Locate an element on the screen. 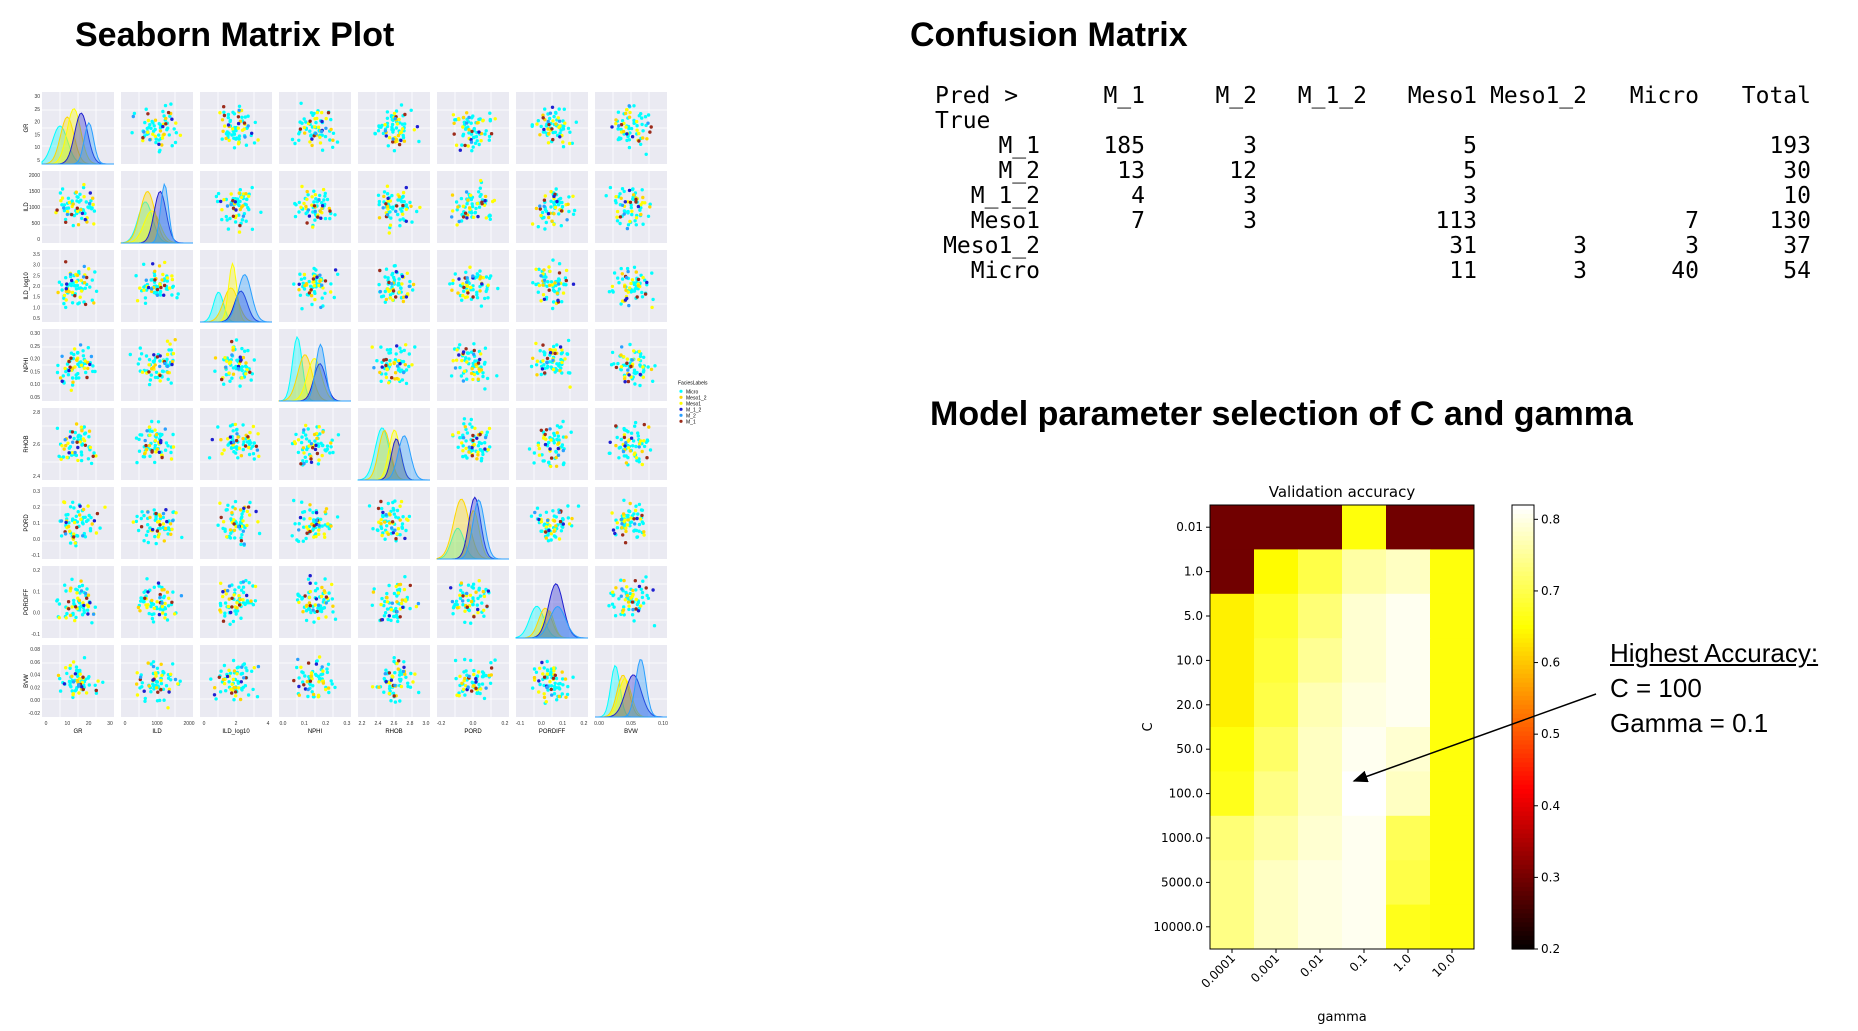 The width and height of the screenshot is (1858, 1031). confusion-row: Micro 11 3 40 54 is located at coordinates (1360, 271).